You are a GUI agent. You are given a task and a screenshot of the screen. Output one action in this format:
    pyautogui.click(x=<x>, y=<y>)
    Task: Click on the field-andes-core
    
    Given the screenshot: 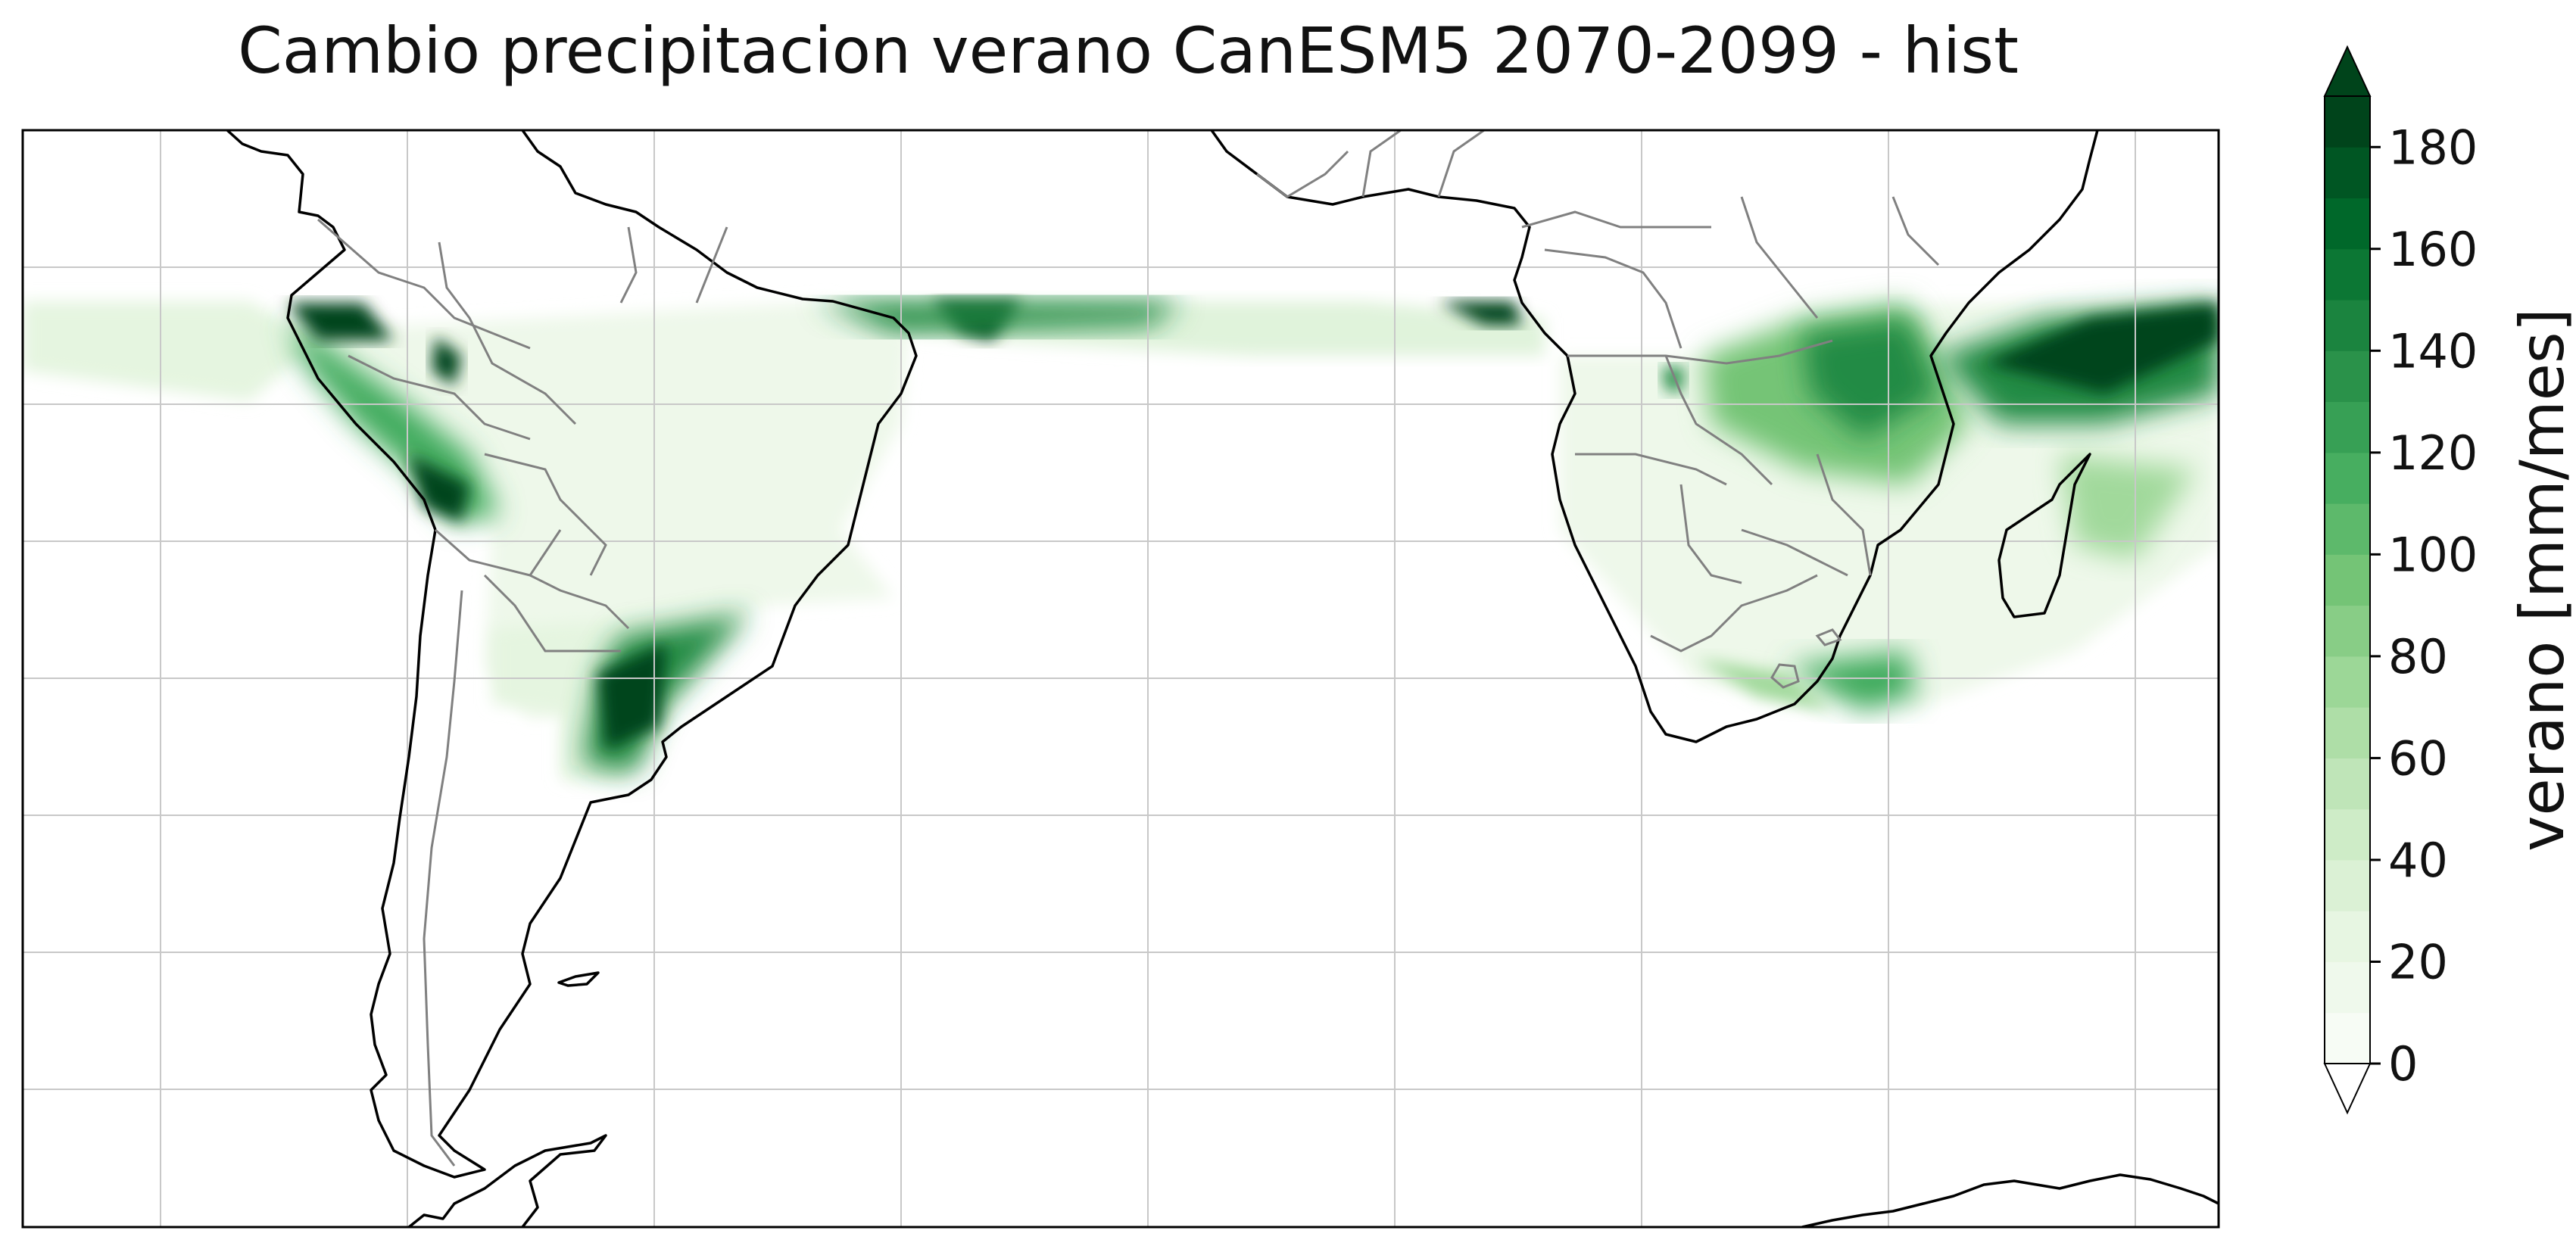 What is the action you would take?
    pyautogui.click(x=439, y=488)
    